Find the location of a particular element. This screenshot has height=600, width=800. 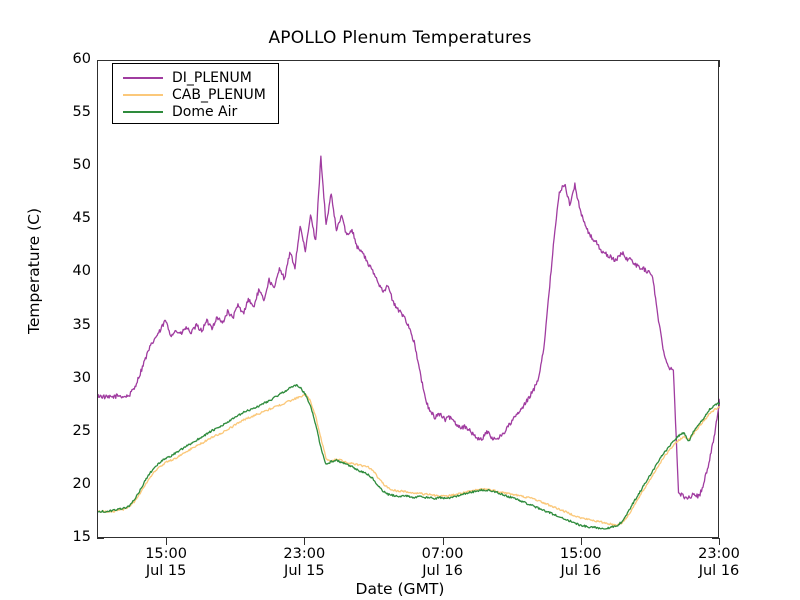

legend-item: CAB_PLENUM is located at coordinates (195, 94).